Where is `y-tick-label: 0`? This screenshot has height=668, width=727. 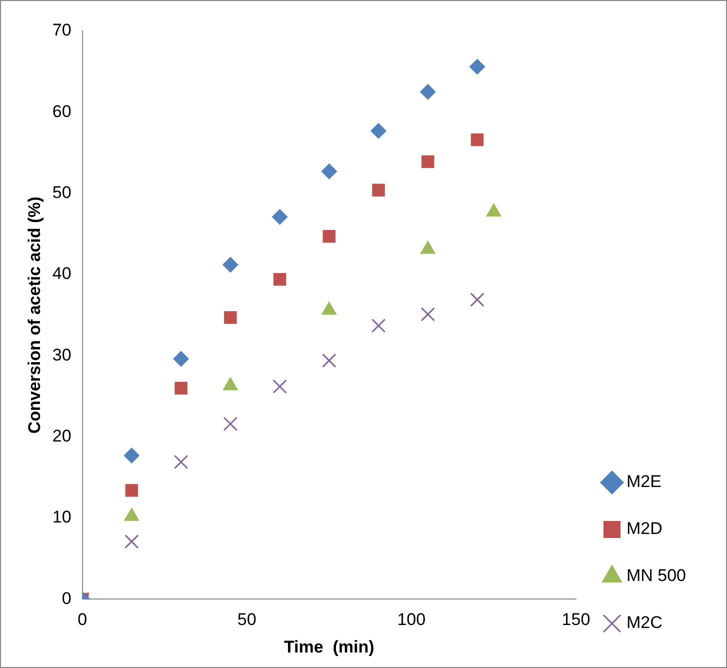 y-tick-label: 0 is located at coordinates (67, 598).